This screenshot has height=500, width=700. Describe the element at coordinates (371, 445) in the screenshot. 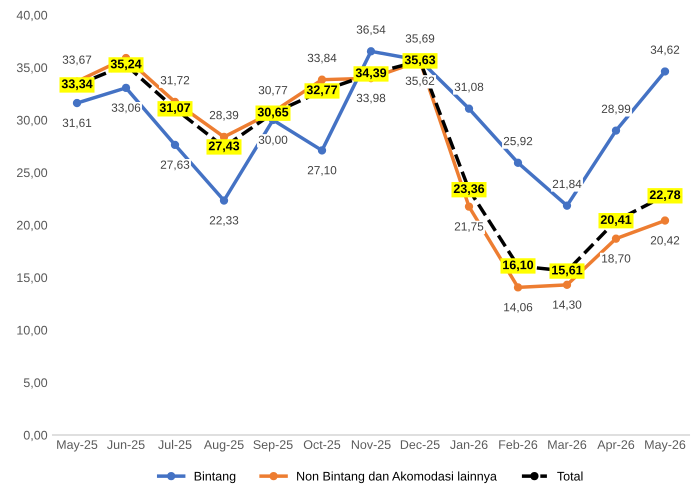

I see `x-tick-label: Nov-25` at that location.